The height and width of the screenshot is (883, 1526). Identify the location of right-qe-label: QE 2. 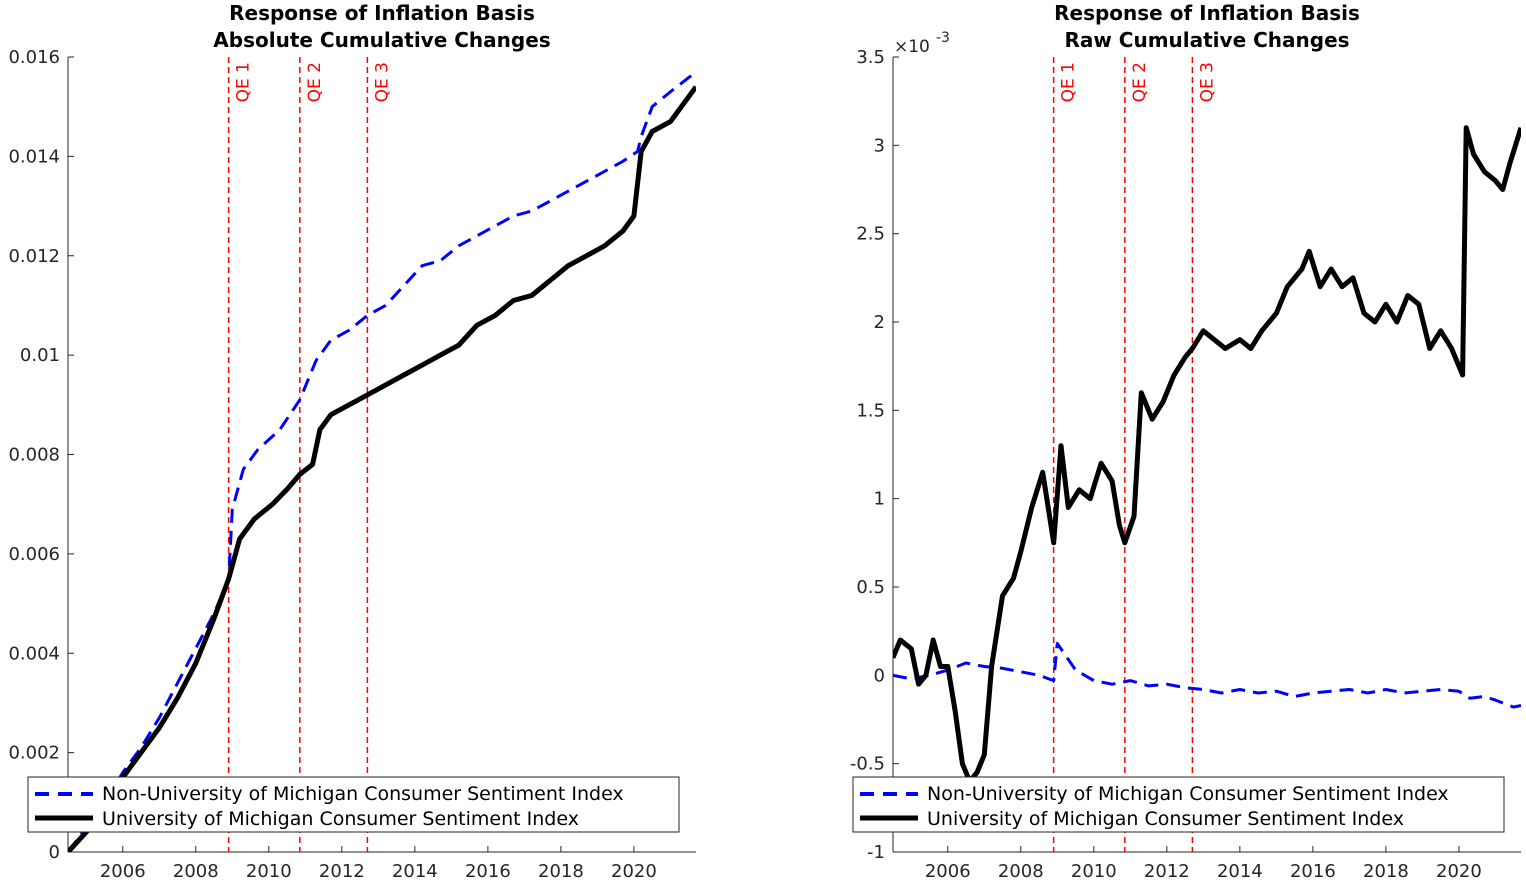
(1140, 82).